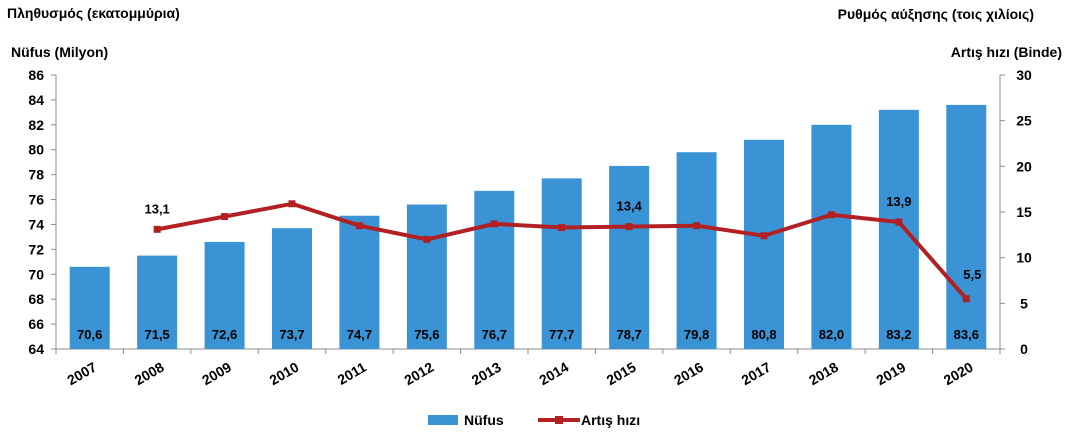 Image resolution: width=1072 pixels, height=439 pixels. Describe the element at coordinates (426, 334) in the screenshot. I see `bar-value-label: 75,6` at that location.